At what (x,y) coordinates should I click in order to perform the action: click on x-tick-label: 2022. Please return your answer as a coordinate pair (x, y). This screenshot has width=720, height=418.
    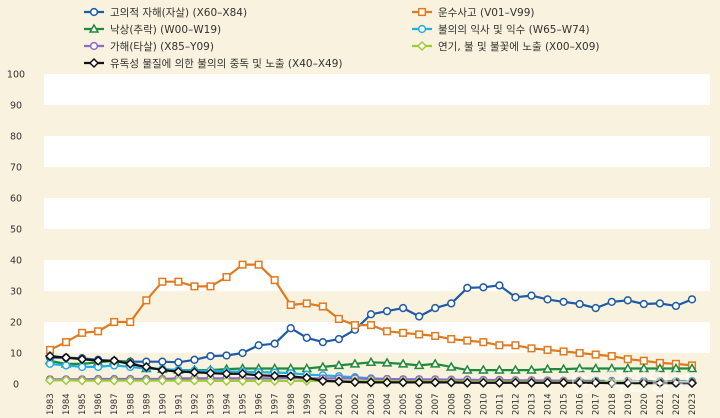
    Looking at the image, I should click on (677, 404).